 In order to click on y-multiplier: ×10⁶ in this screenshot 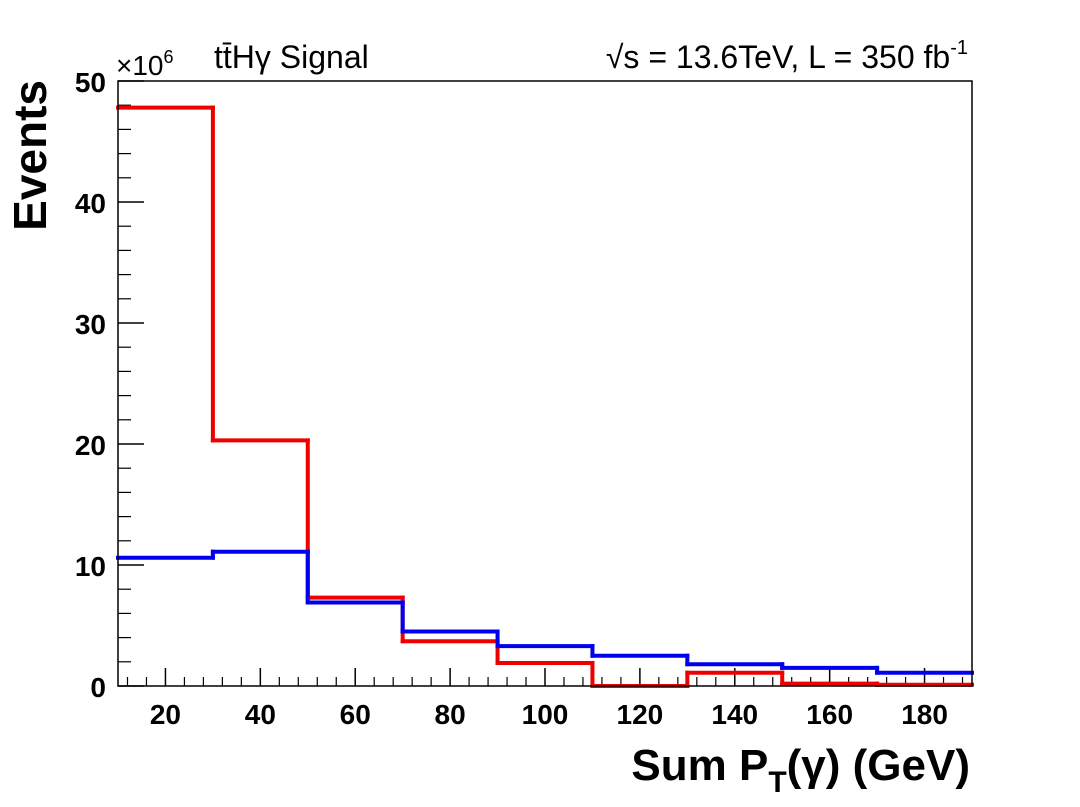, I will do `click(145, 64)`.